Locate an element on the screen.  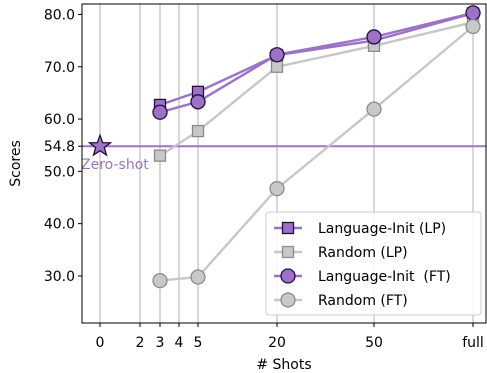
y-tick-label-0: 30.0 is located at coordinates (59, 277).